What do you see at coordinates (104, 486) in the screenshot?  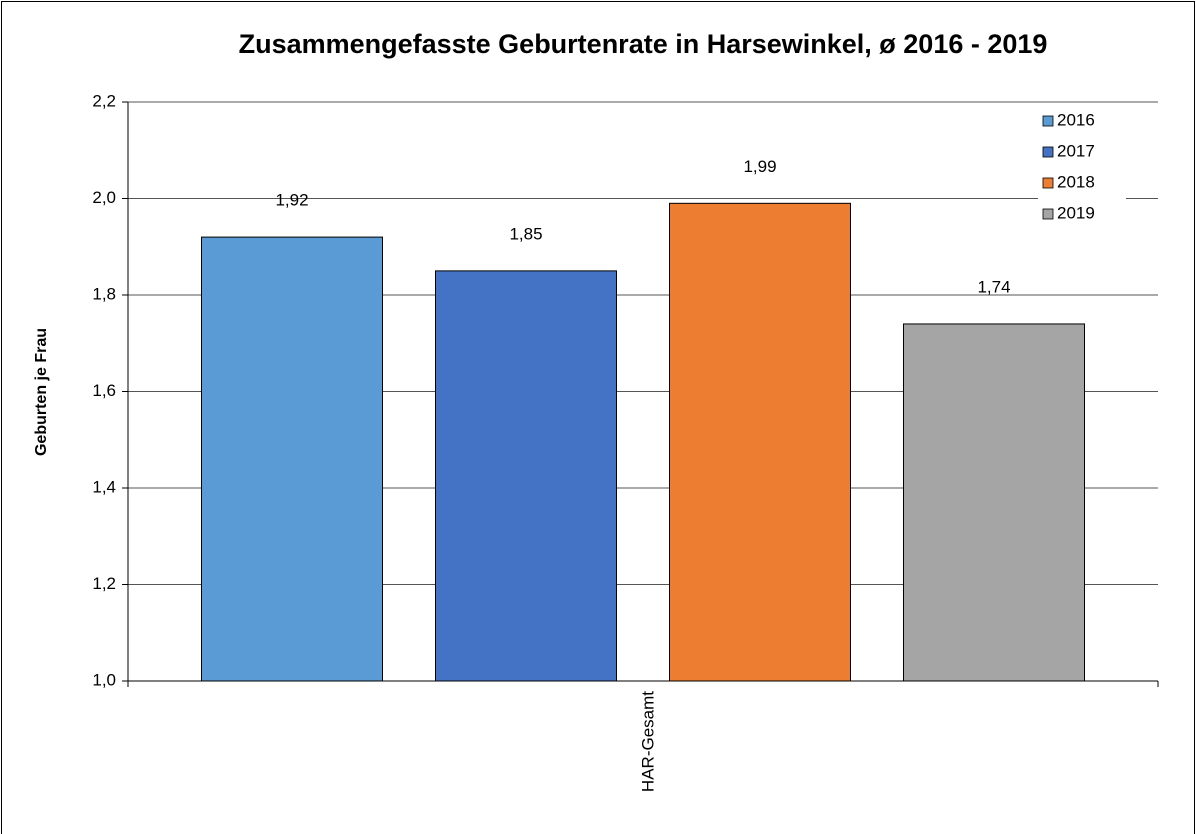 I see `y-tick-label: 1,4` at bounding box center [104, 486].